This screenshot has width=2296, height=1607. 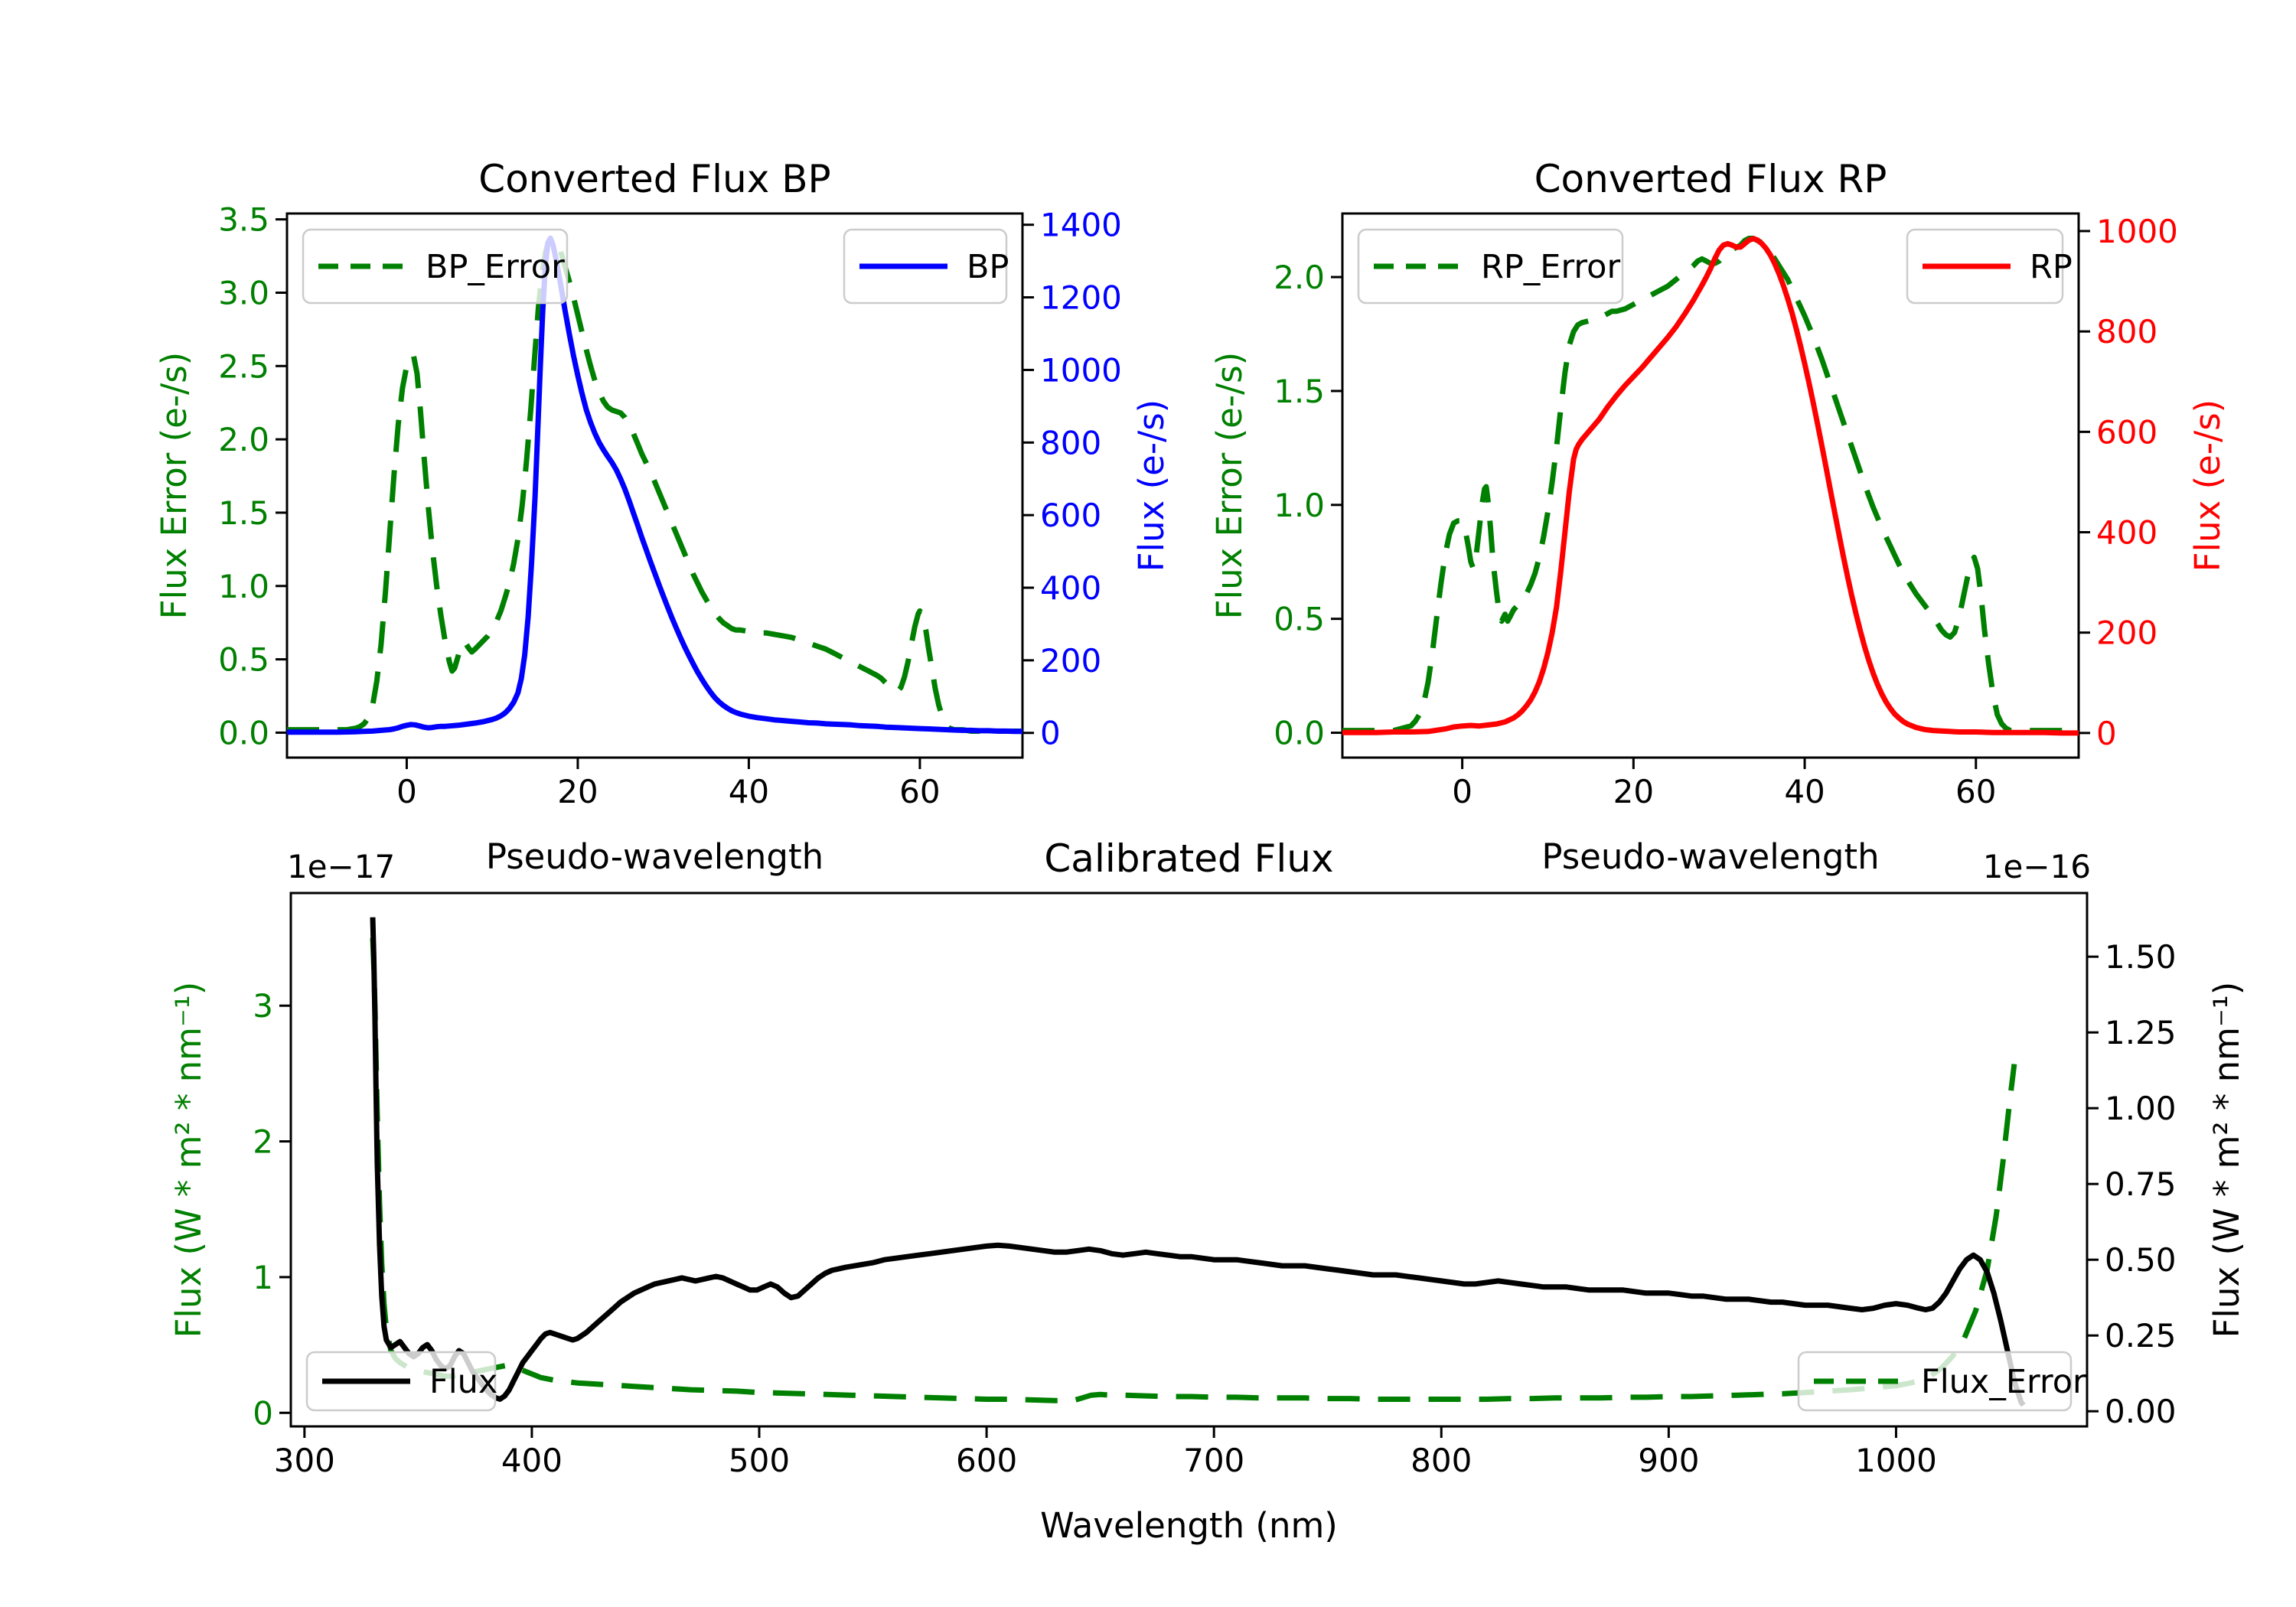 What do you see at coordinates (243, 366) in the screenshot?
I see `y-tick-label-left: 2.5` at bounding box center [243, 366].